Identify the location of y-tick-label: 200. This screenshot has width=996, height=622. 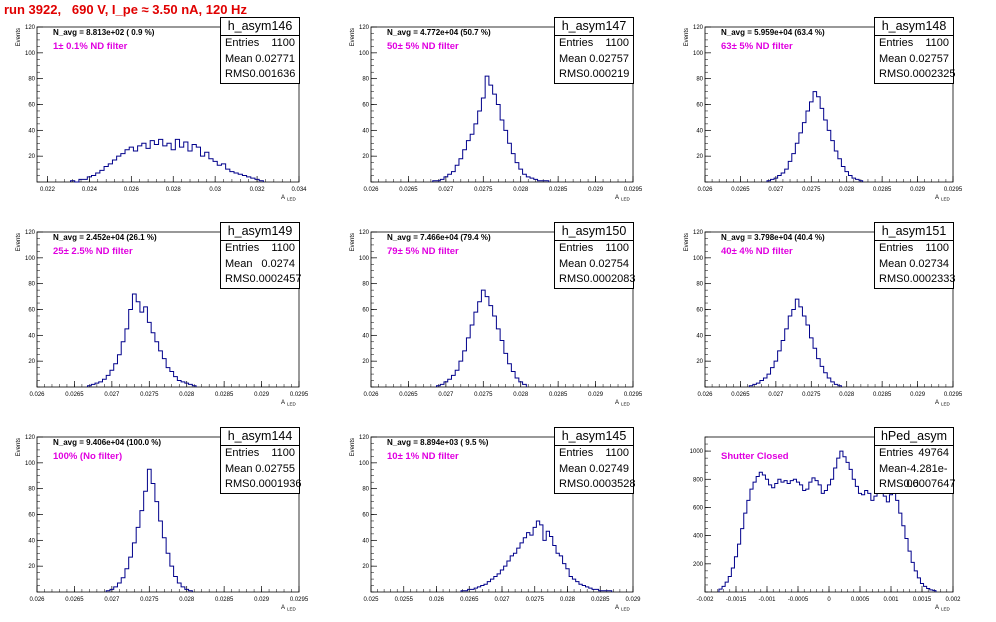
(698, 565).